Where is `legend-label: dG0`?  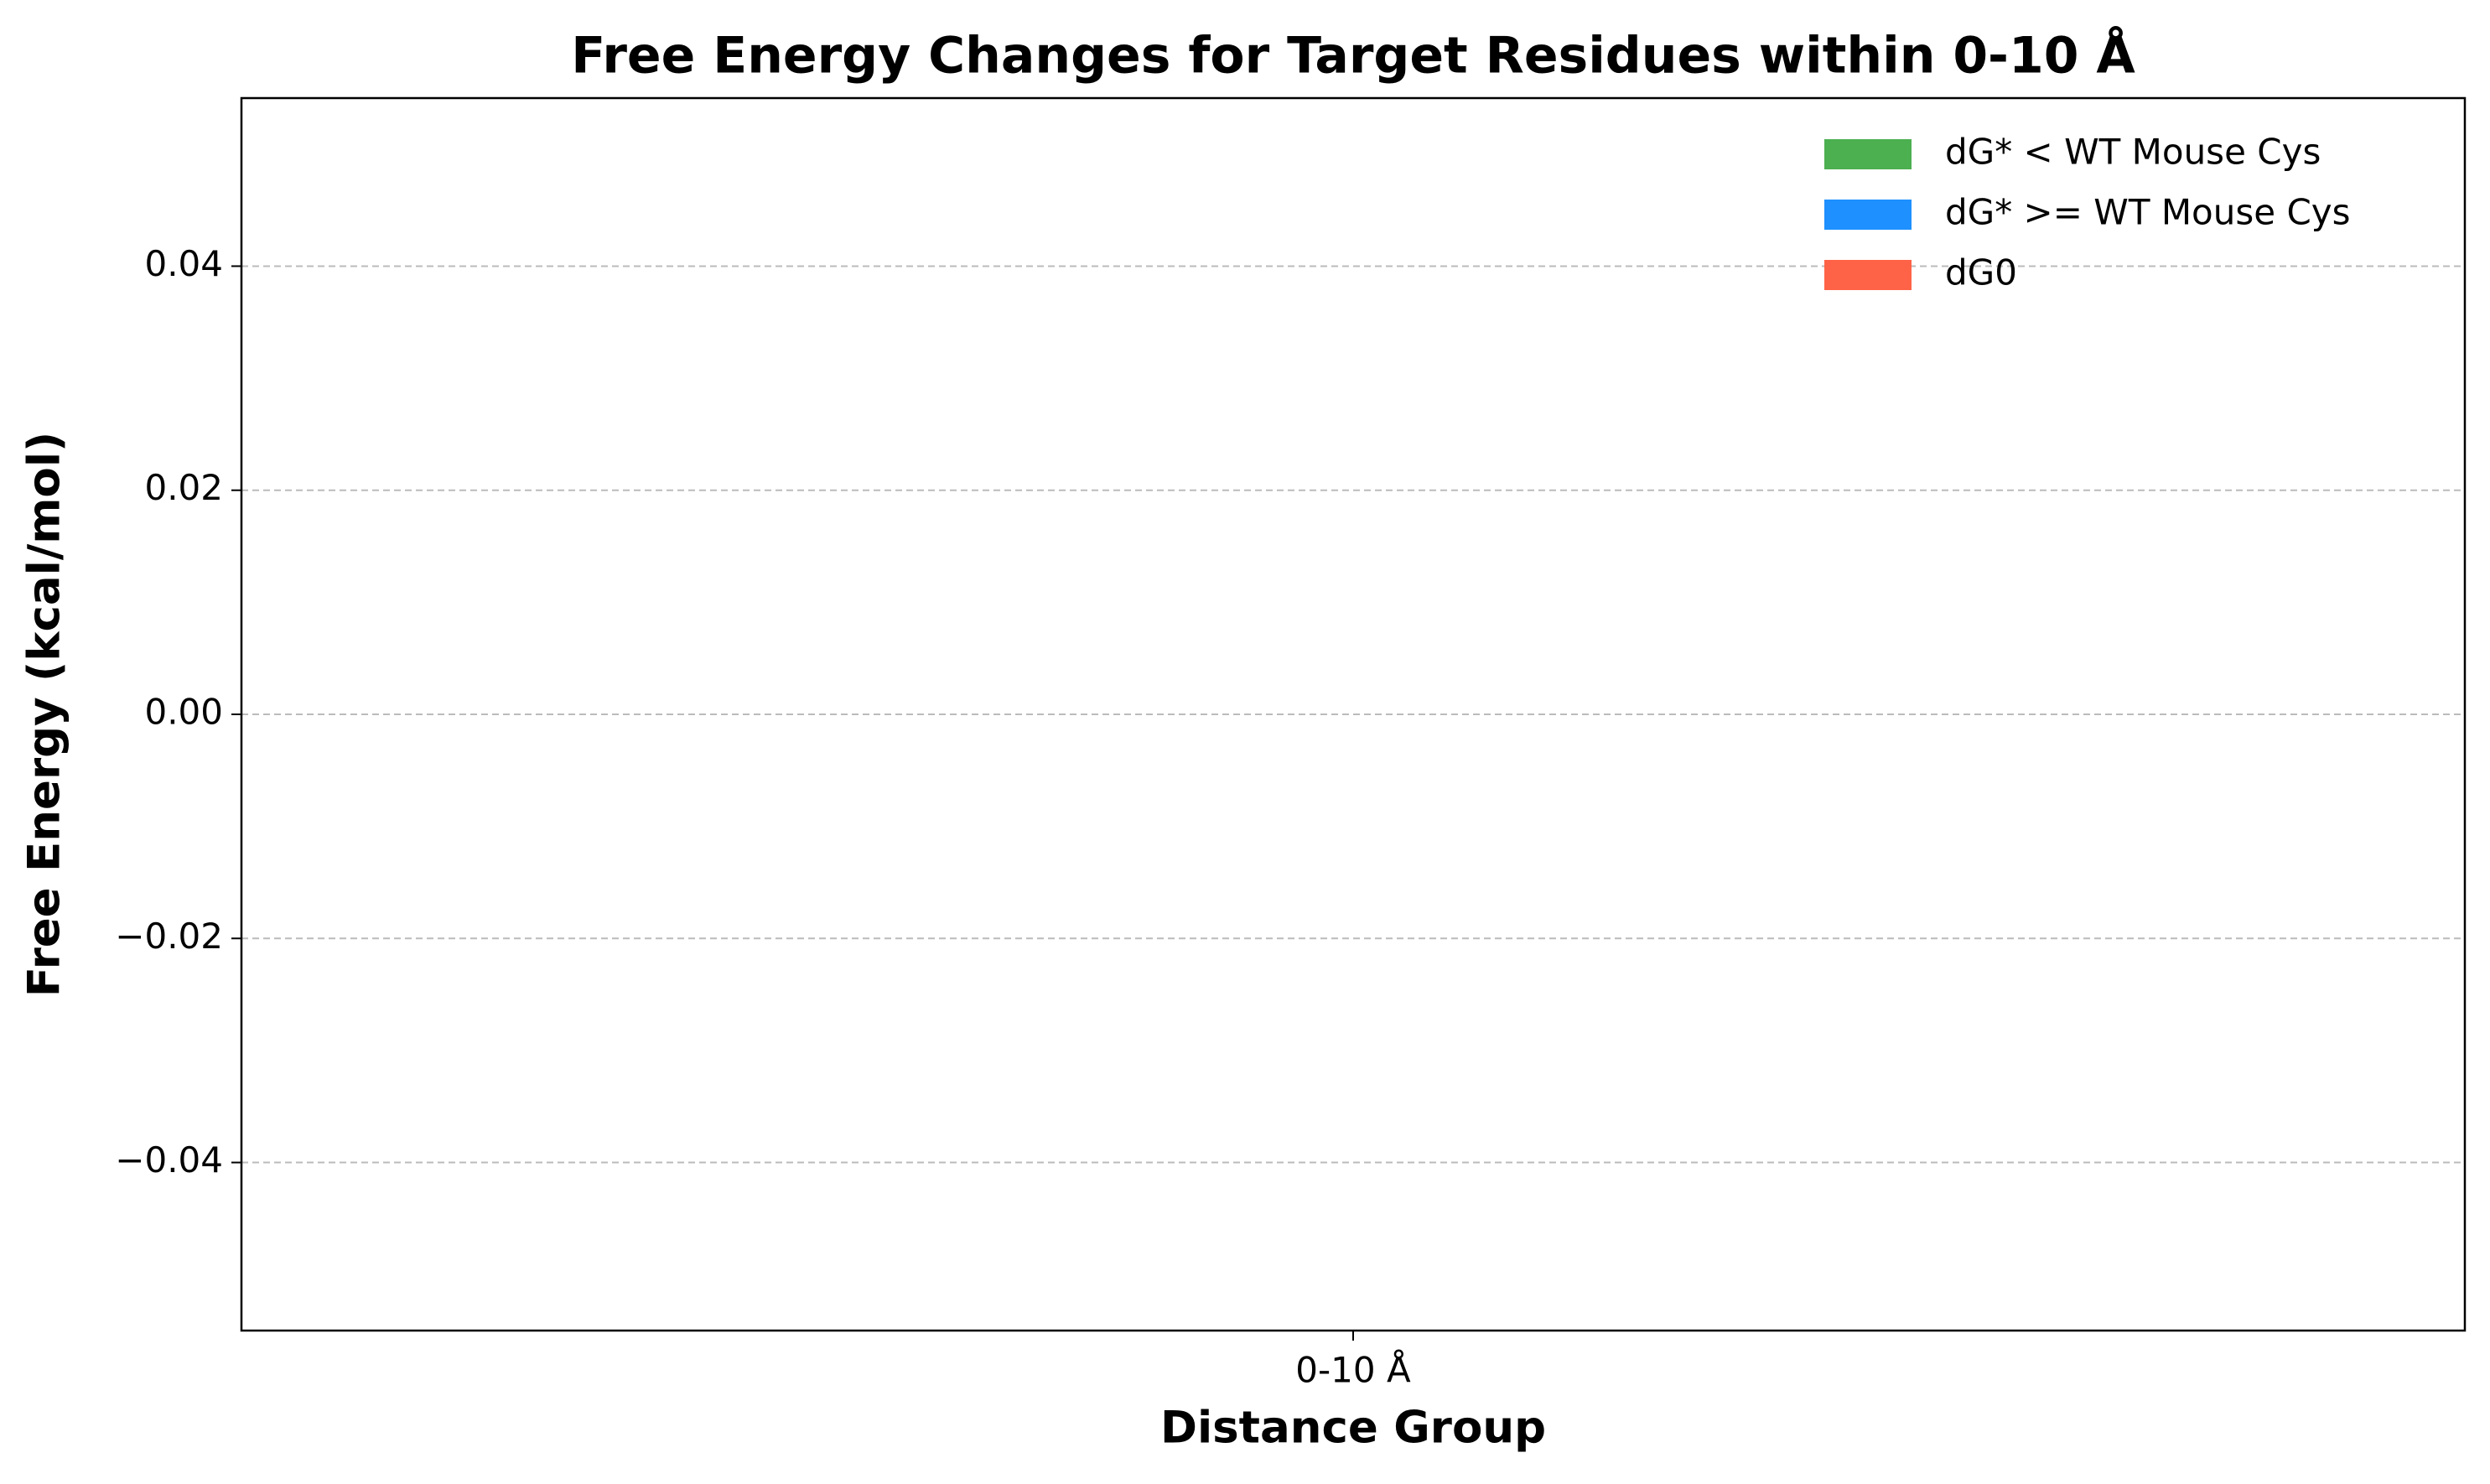
legend-label: dG0 is located at coordinates (1981, 272).